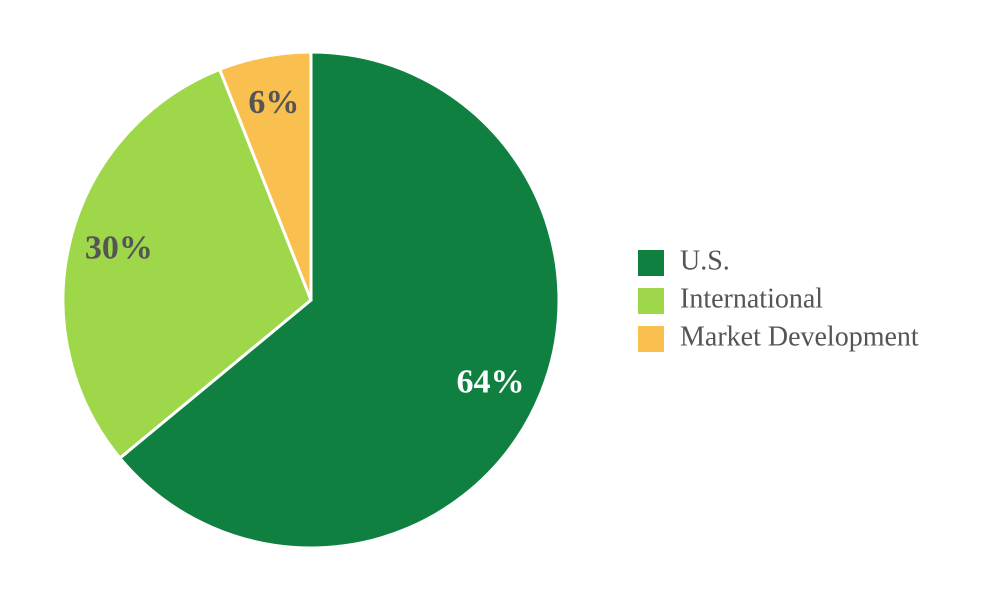  I want to click on value-label: 64%, so click(491, 381).